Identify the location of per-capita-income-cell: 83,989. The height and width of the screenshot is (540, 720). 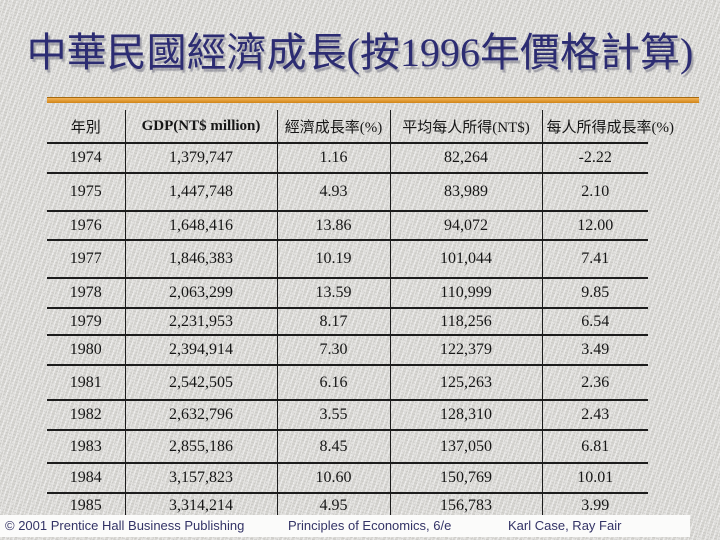
(465, 192).